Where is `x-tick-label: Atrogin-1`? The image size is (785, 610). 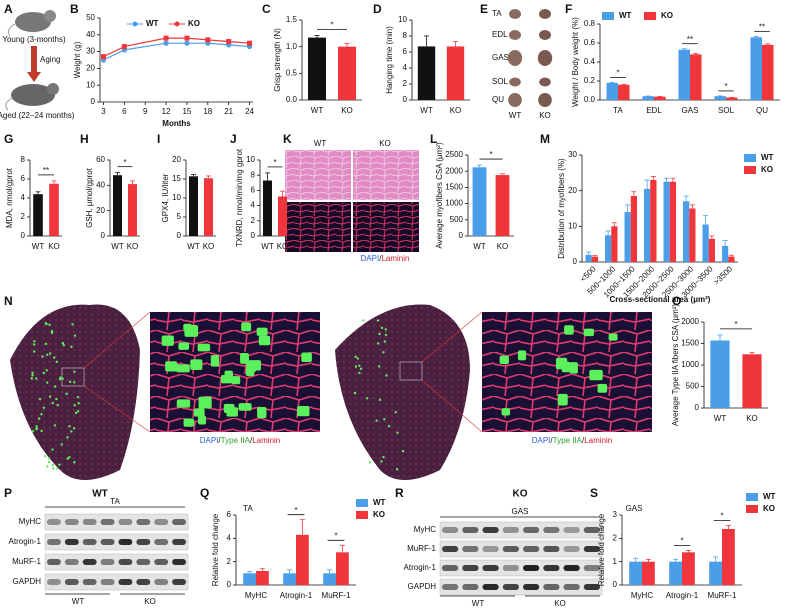
x-tick-label: Atrogin-1 is located at coordinates (682, 595).